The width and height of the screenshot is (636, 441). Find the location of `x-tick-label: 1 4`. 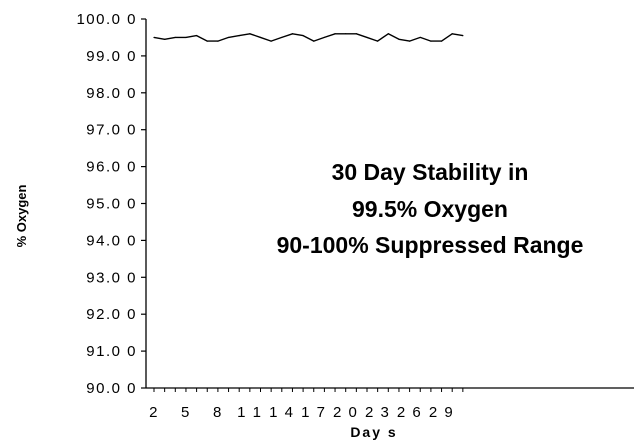

x-tick-label: 1 4 is located at coordinates (281, 412).